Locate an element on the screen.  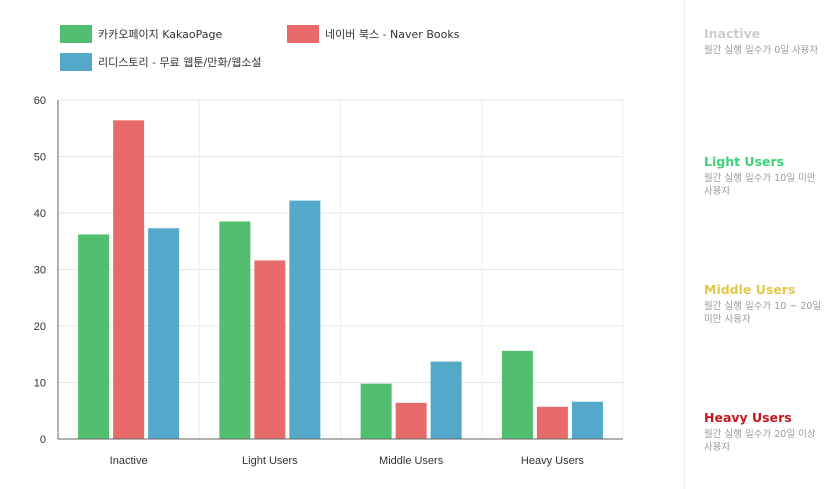
segment-light-users: Light Users 월간 실행 일수가 10일 미만 사용자 is located at coordinates (763, 176).